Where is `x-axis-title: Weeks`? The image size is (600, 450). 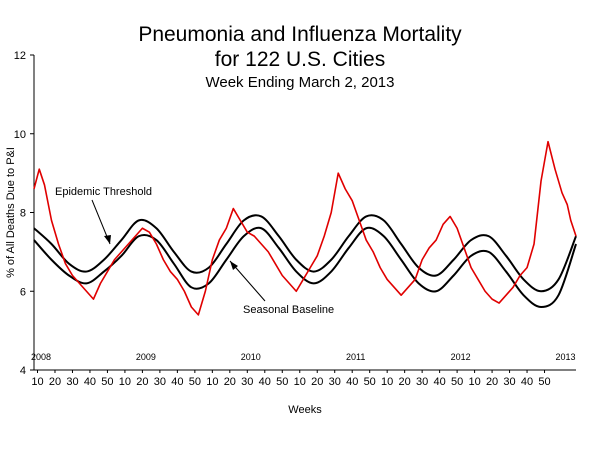 x-axis-title: Weeks is located at coordinates (305, 410).